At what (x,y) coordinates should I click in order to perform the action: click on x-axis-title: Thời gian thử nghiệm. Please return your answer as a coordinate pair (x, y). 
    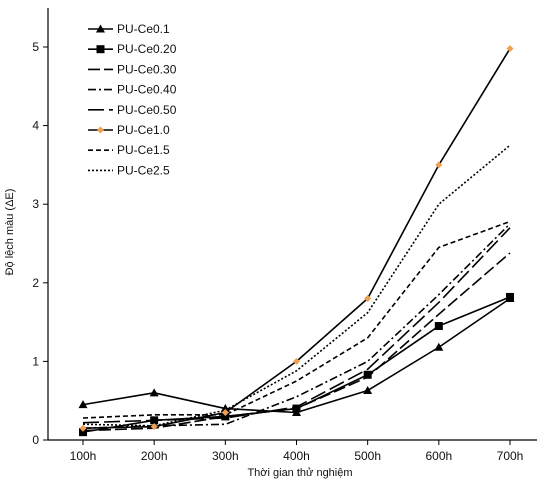
    Looking at the image, I should click on (299, 473).